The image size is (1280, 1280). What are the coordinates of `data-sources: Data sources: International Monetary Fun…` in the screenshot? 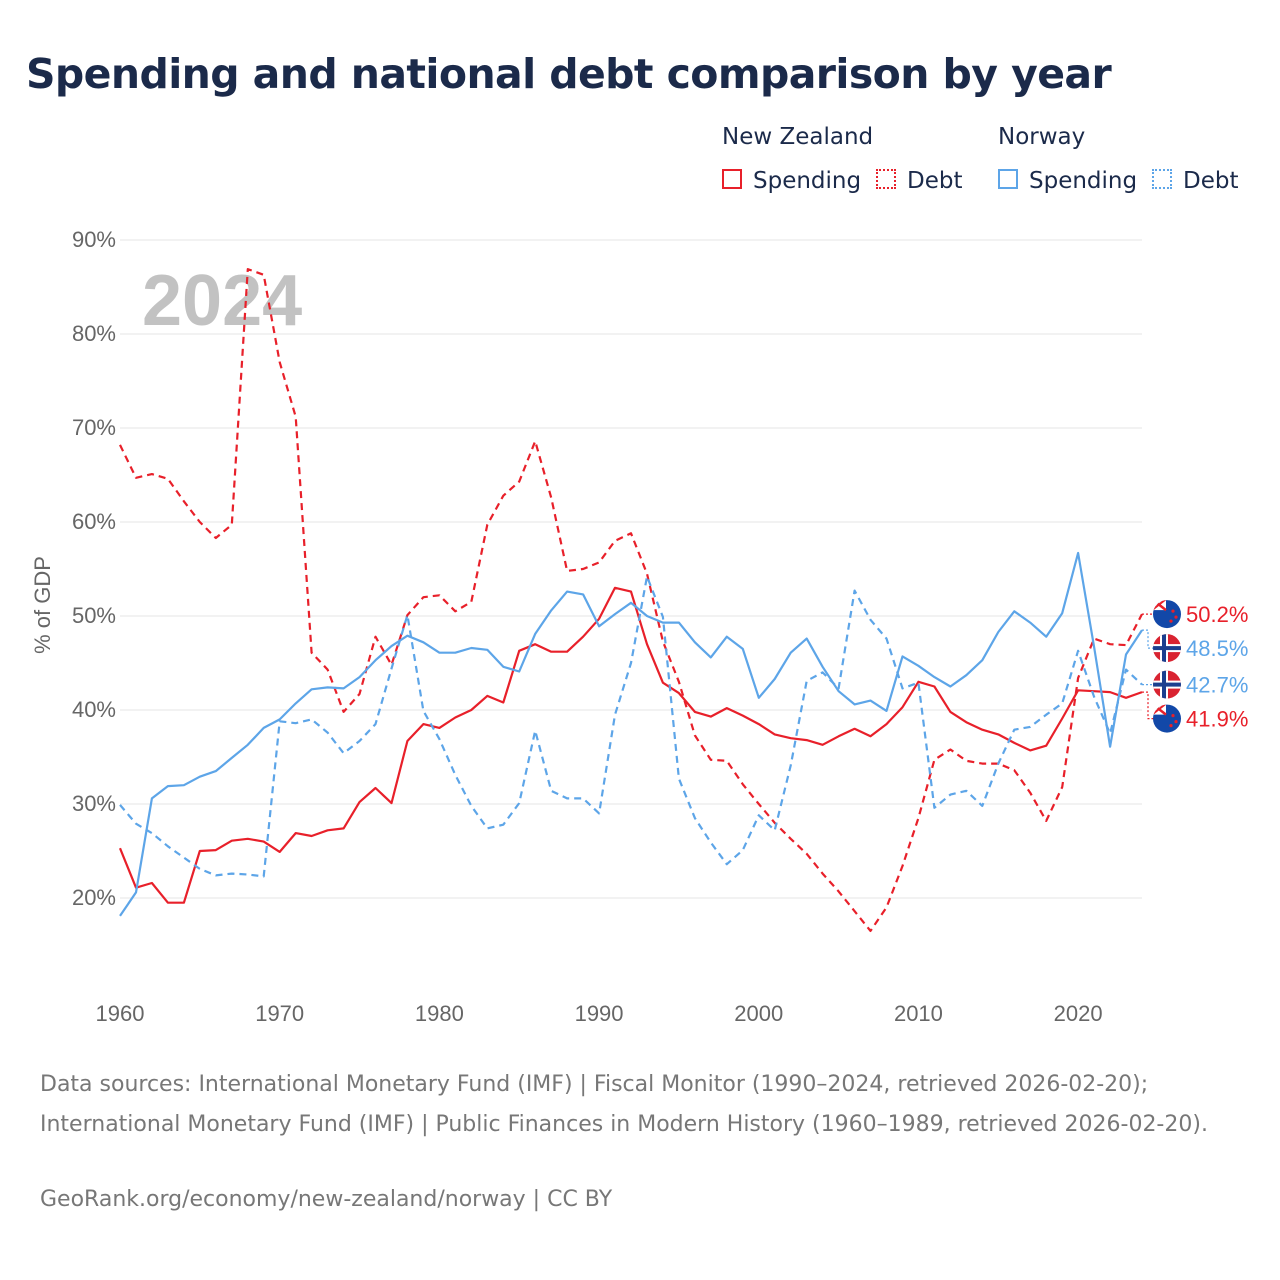 It's located at (624, 1104).